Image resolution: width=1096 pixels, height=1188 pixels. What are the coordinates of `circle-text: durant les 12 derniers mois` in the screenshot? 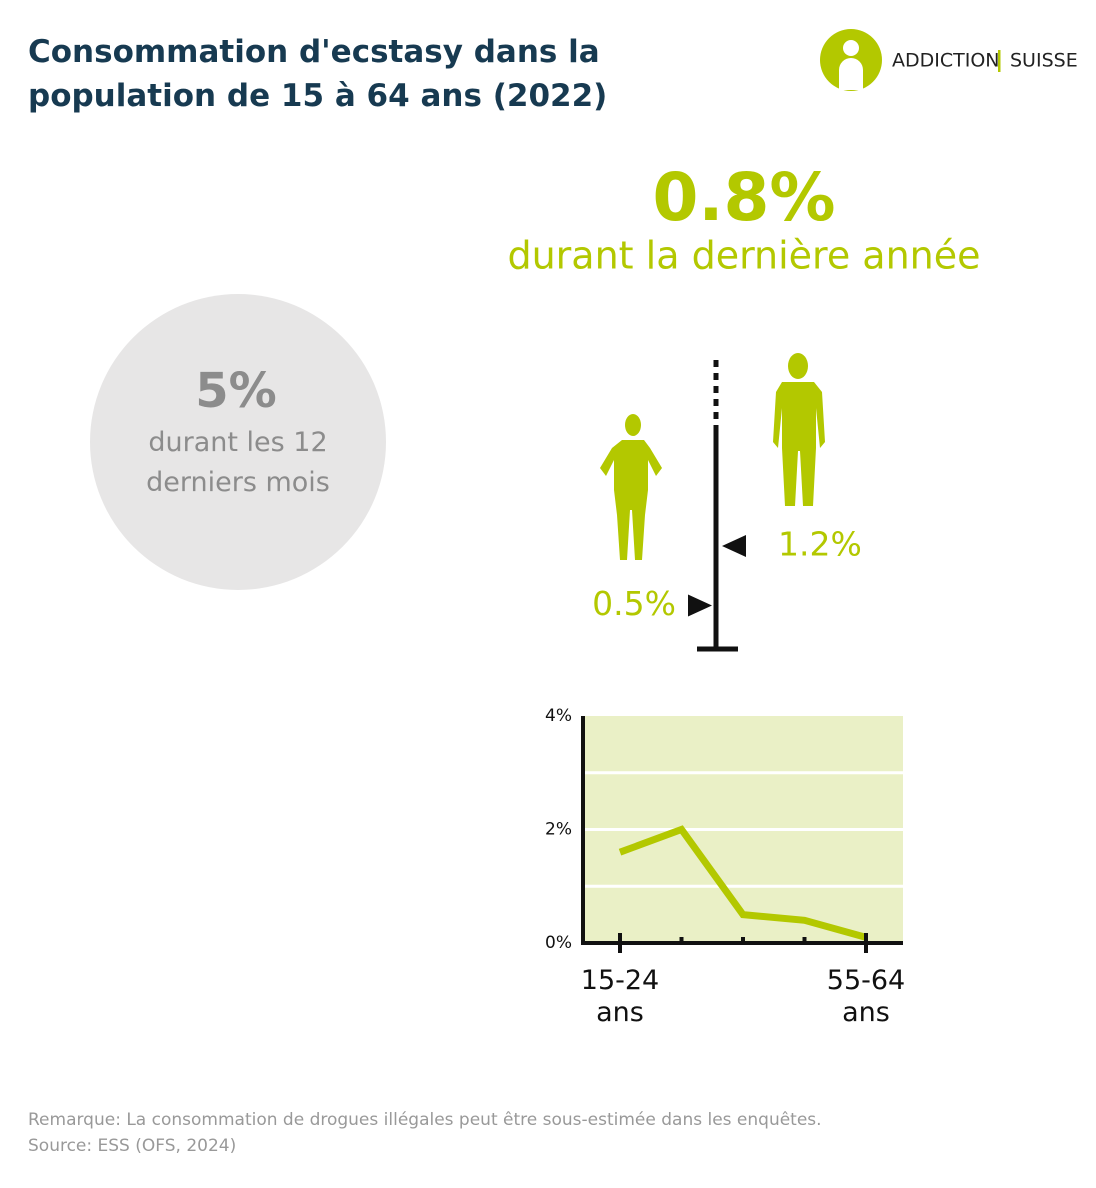 It's located at (238, 462).